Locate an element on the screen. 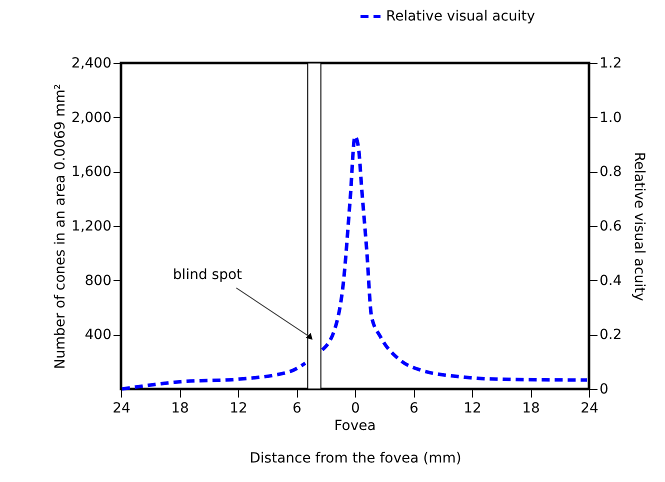 This screenshot has height=482, width=665. y-tick-label: 2,400 is located at coordinates (91, 64).